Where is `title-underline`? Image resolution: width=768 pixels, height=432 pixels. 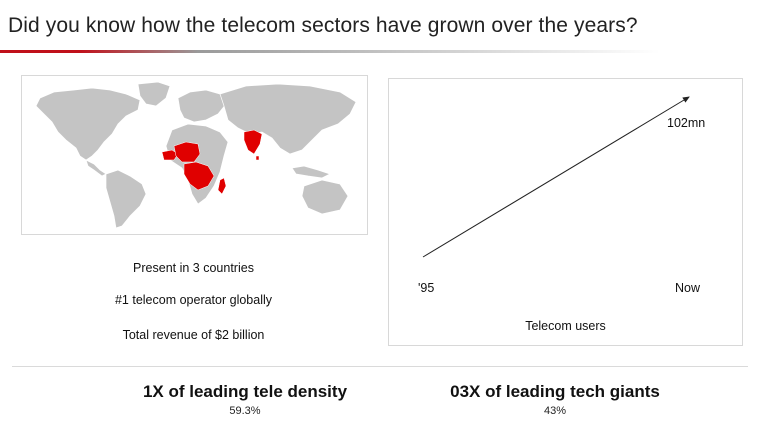 title-underline is located at coordinates (330, 51).